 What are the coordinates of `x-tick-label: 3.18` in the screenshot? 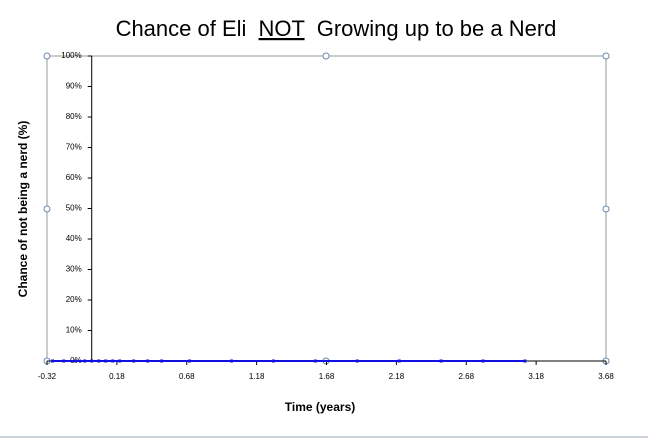 It's located at (536, 376).